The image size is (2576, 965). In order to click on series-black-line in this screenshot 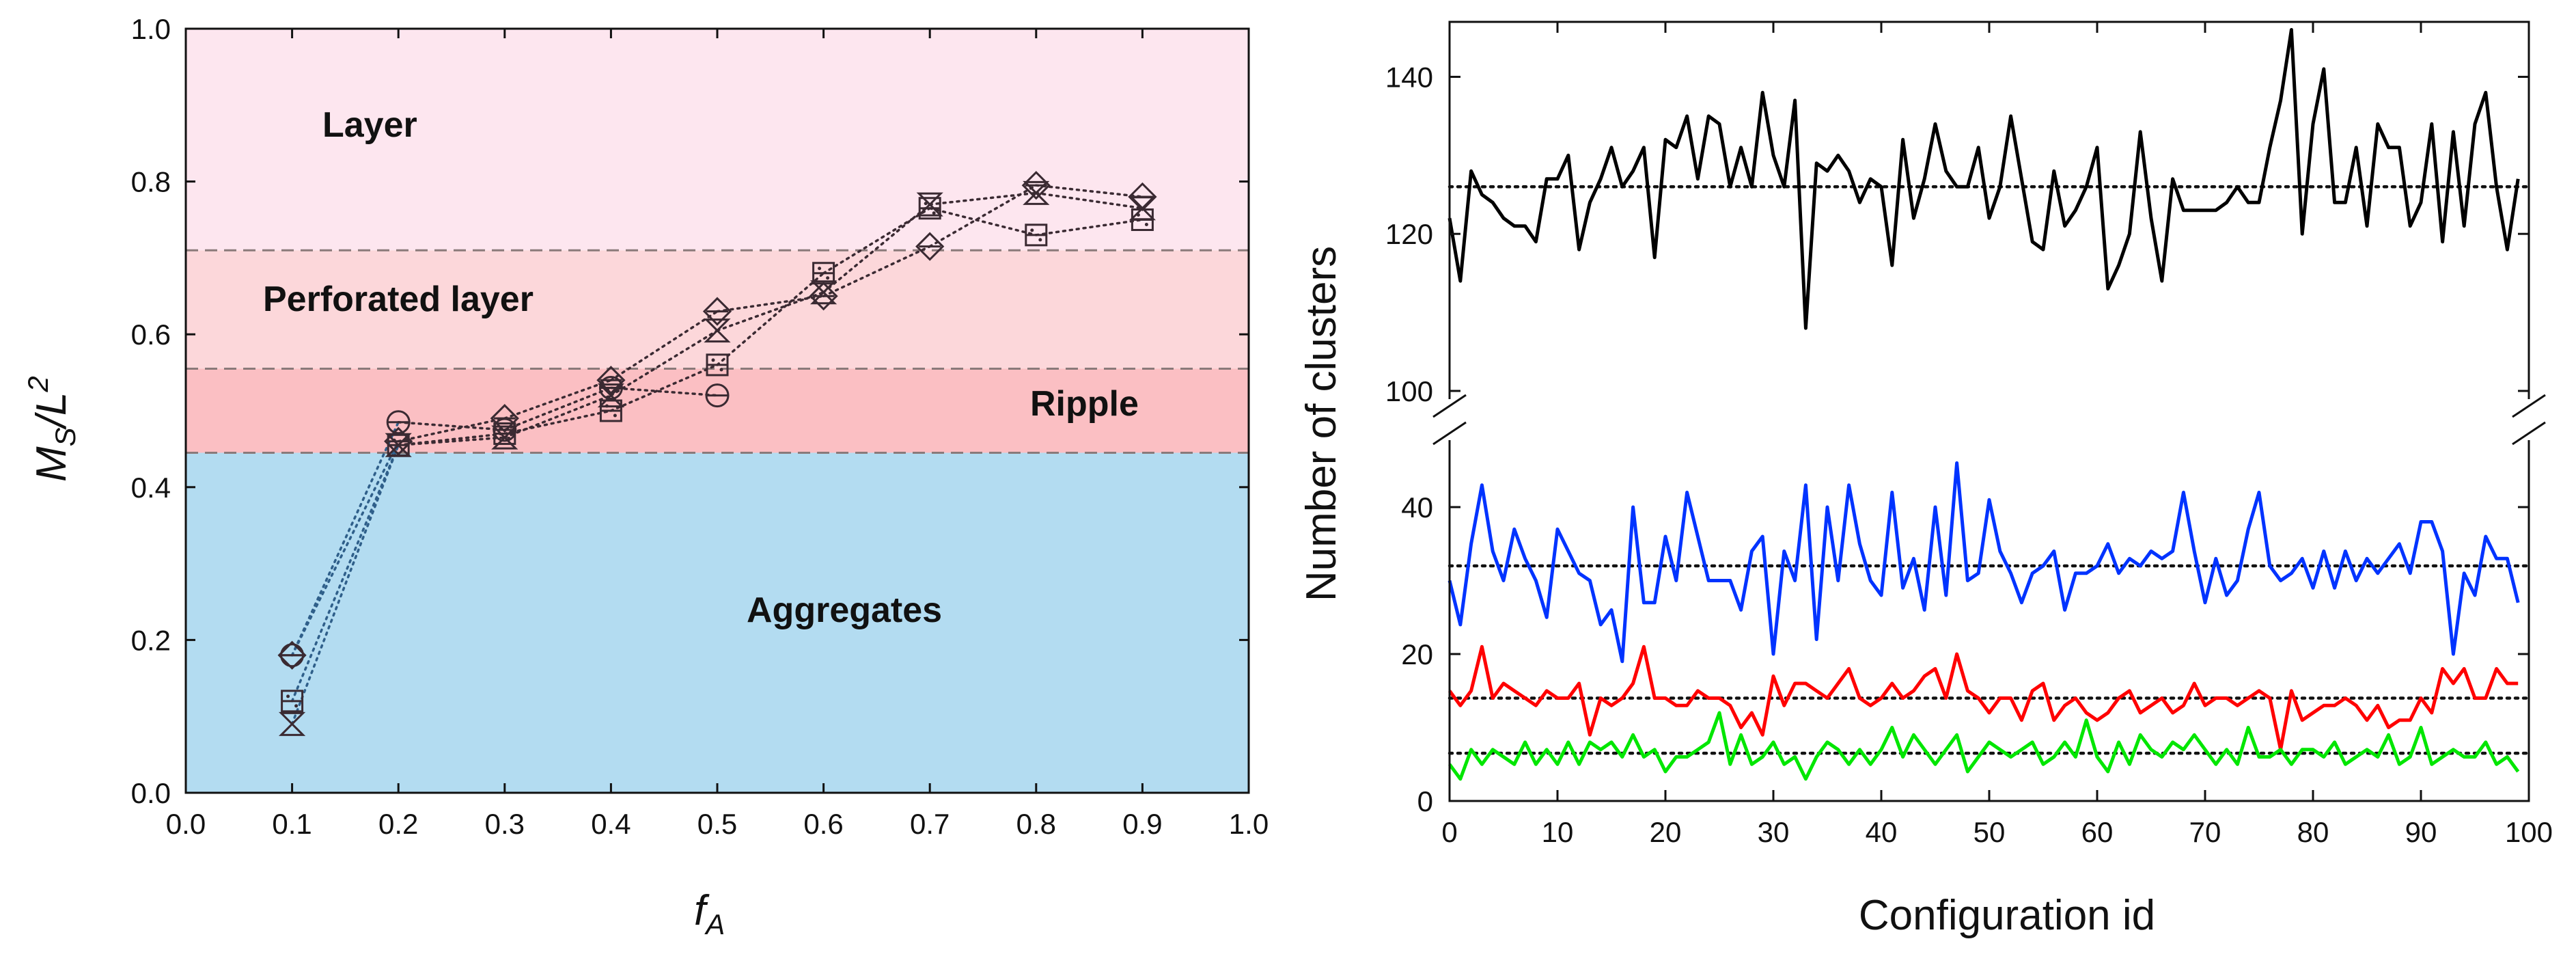, I will do `click(1984, 179)`.